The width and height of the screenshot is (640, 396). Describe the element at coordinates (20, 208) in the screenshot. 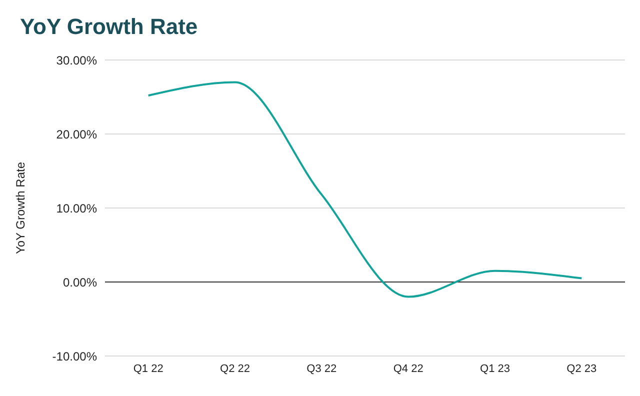

I see `y-axis-title: YoY Growth Rate` at that location.